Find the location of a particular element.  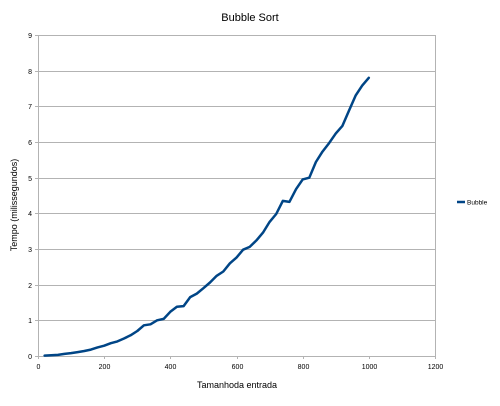

y-tick-label: 9 is located at coordinates (30, 36).